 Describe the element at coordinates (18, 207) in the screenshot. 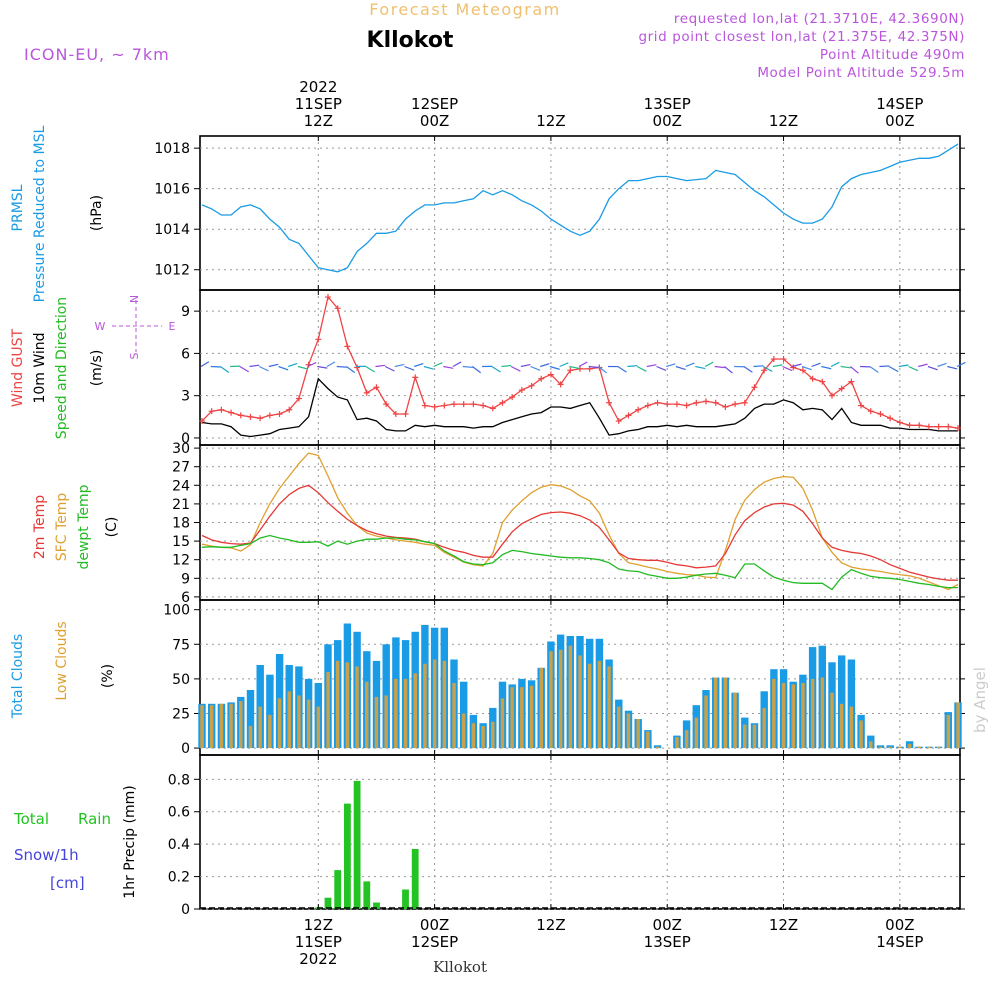

I see `prmsl-label: PRMSL` at that location.